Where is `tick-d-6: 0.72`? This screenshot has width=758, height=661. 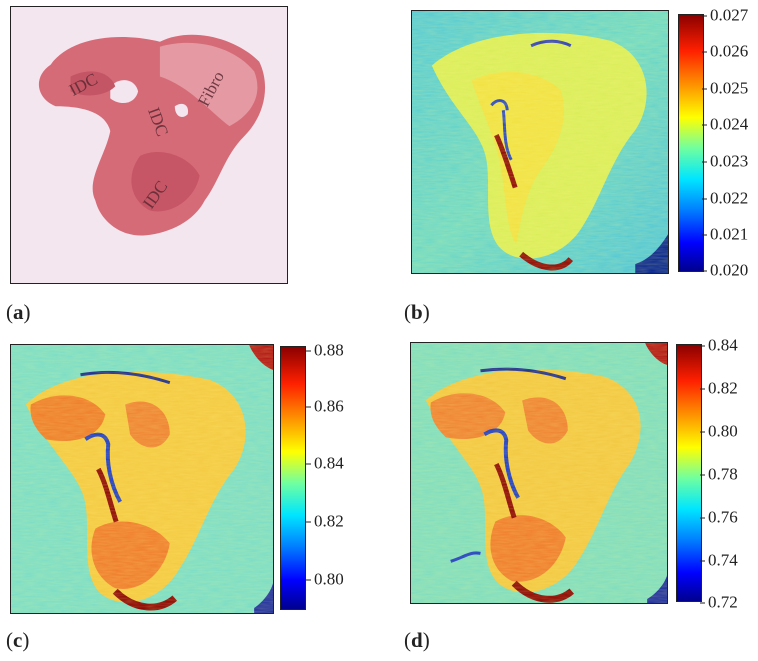
tick-d-6: 0.72 is located at coordinates (719, 602).